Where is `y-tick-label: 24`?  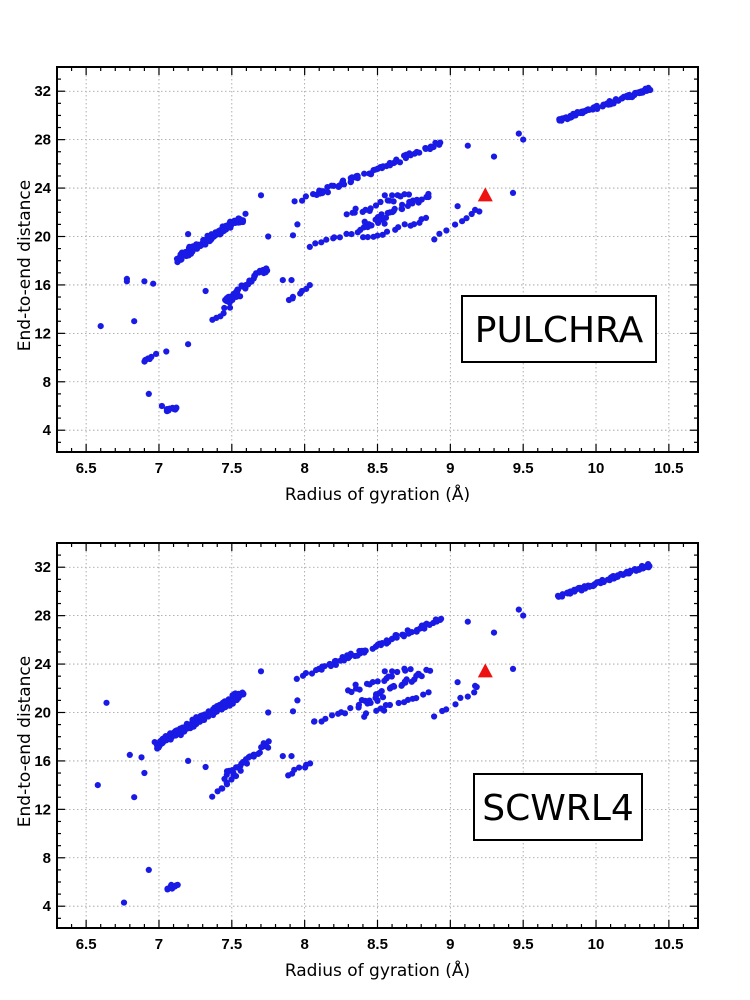
y-tick-label: 24 is located at coordinates (42, 188).